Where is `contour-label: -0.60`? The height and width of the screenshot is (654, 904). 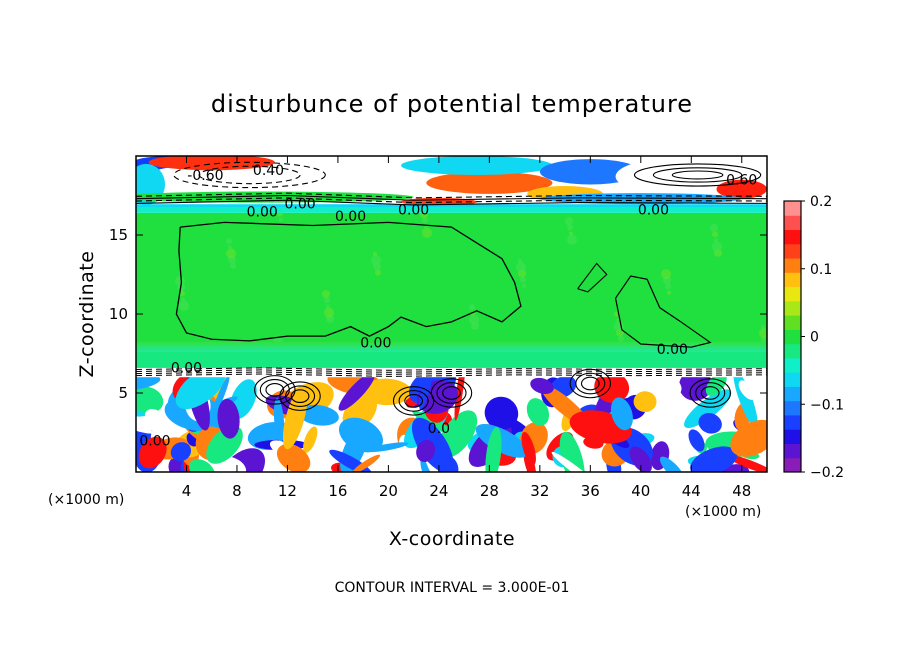 contour-label: -0.60 is located at coordinates (205, 176).